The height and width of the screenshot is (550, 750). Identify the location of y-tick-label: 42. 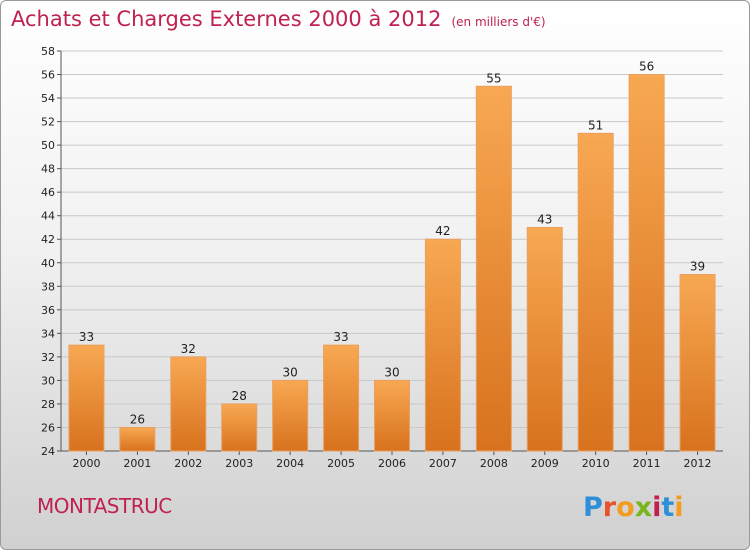
(48, 239).